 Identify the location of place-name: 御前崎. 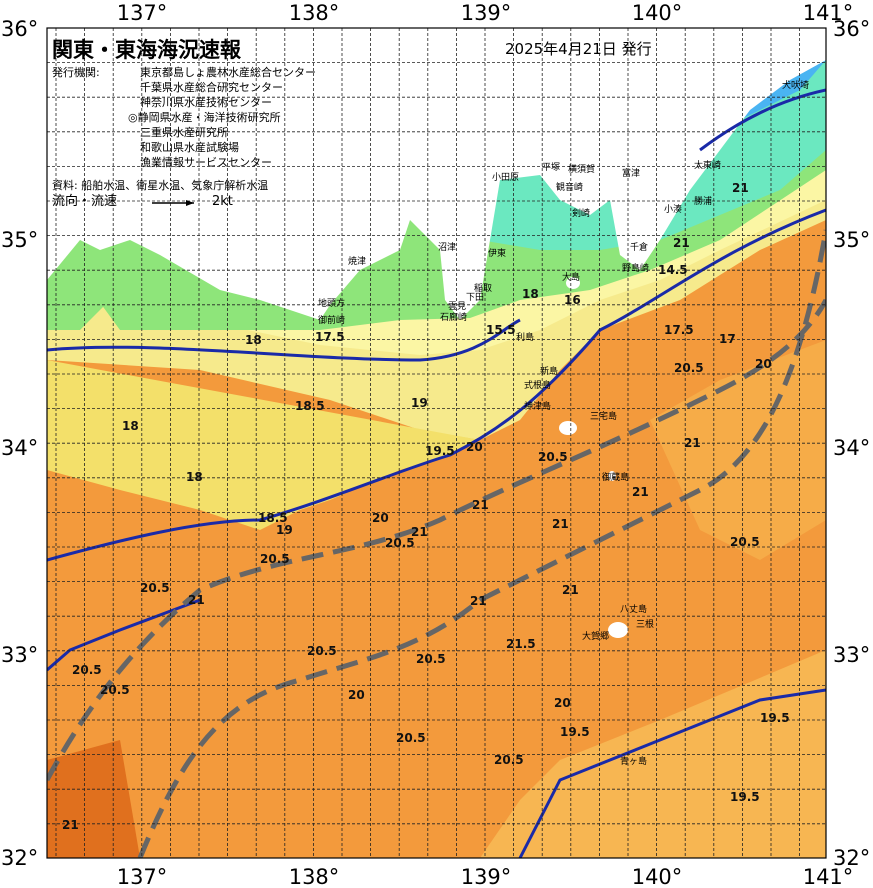
(331, 320).